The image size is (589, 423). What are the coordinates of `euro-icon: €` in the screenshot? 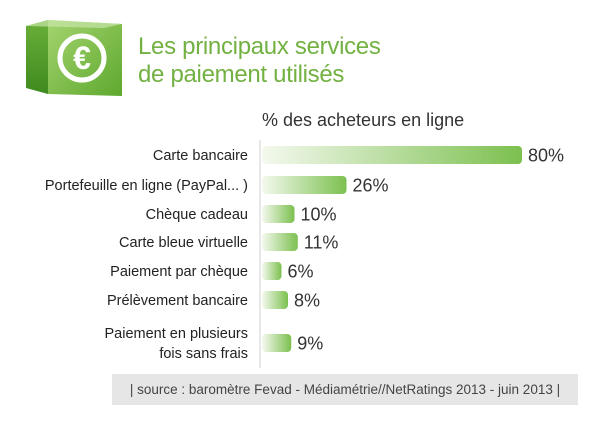 It's located at (82, 58).